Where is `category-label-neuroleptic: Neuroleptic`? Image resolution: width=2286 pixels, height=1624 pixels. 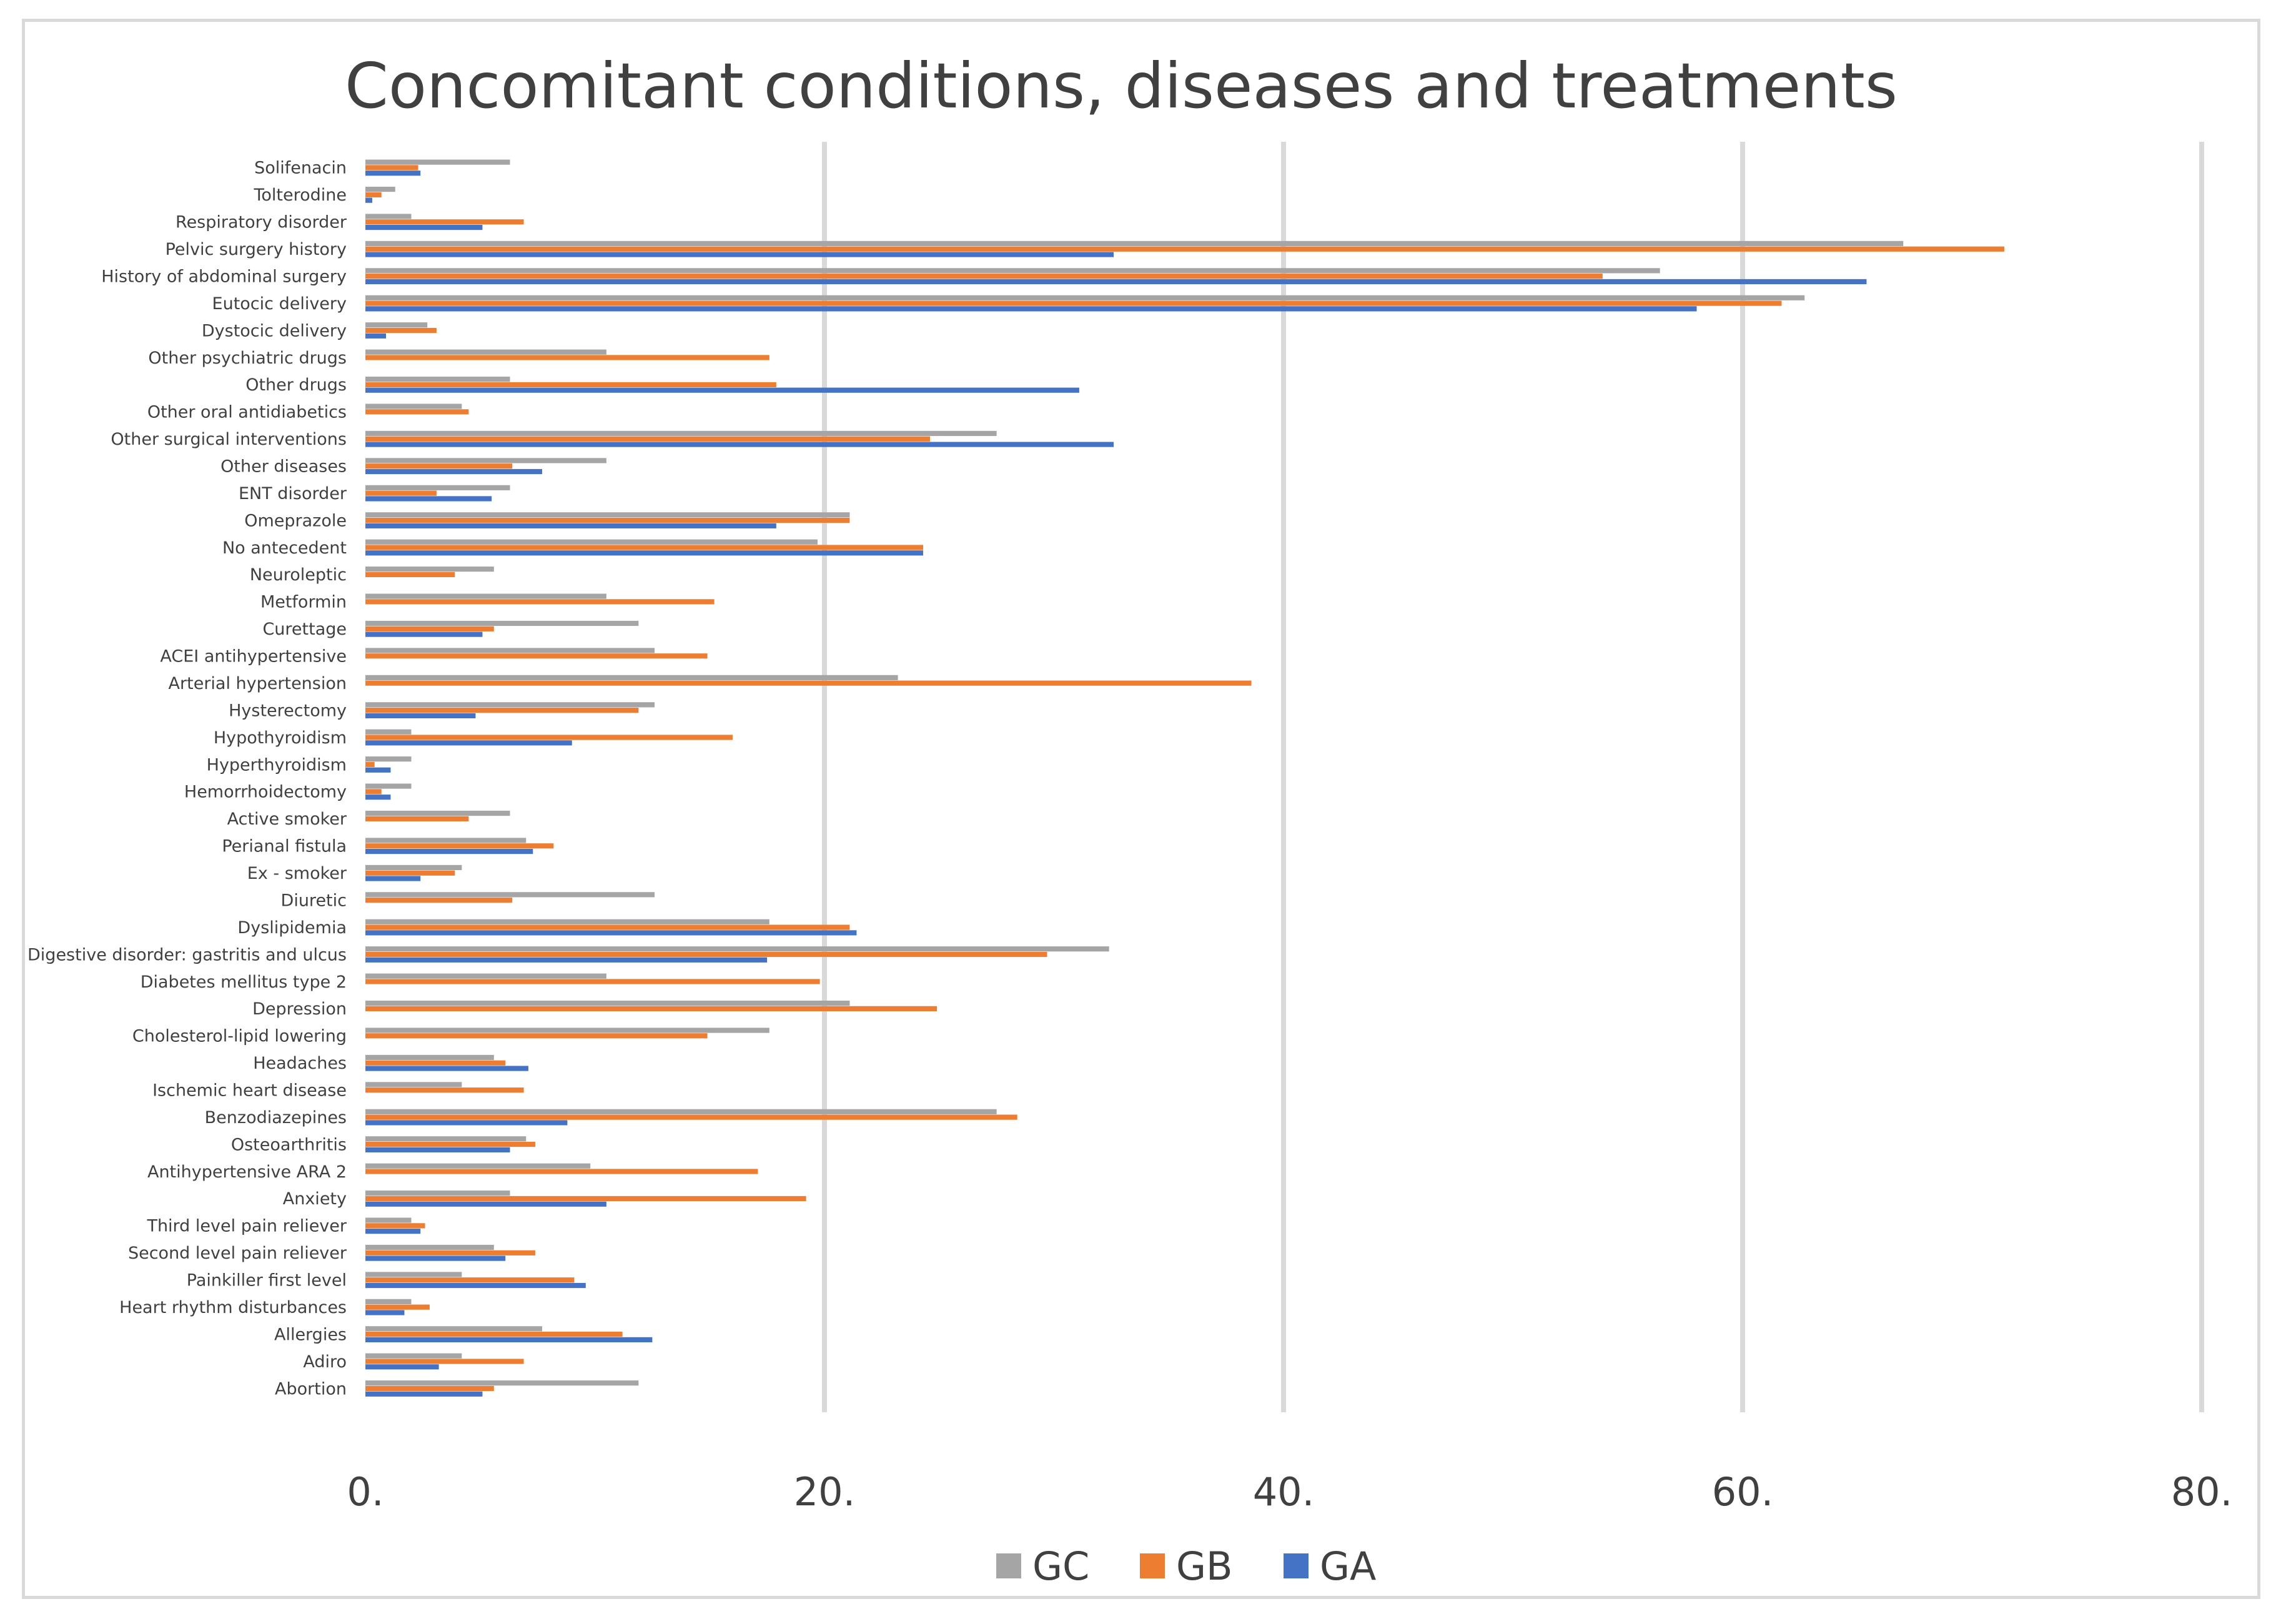 category-label-neuroleptic: Neuroleptic is located at coordinates (298, 575).